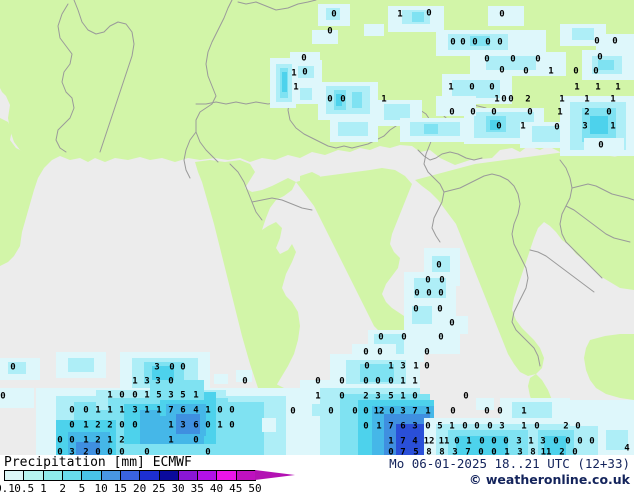  Describe the element at coordinates (183, 410) in the screenshot. I see `precip-value: 6` at that location.